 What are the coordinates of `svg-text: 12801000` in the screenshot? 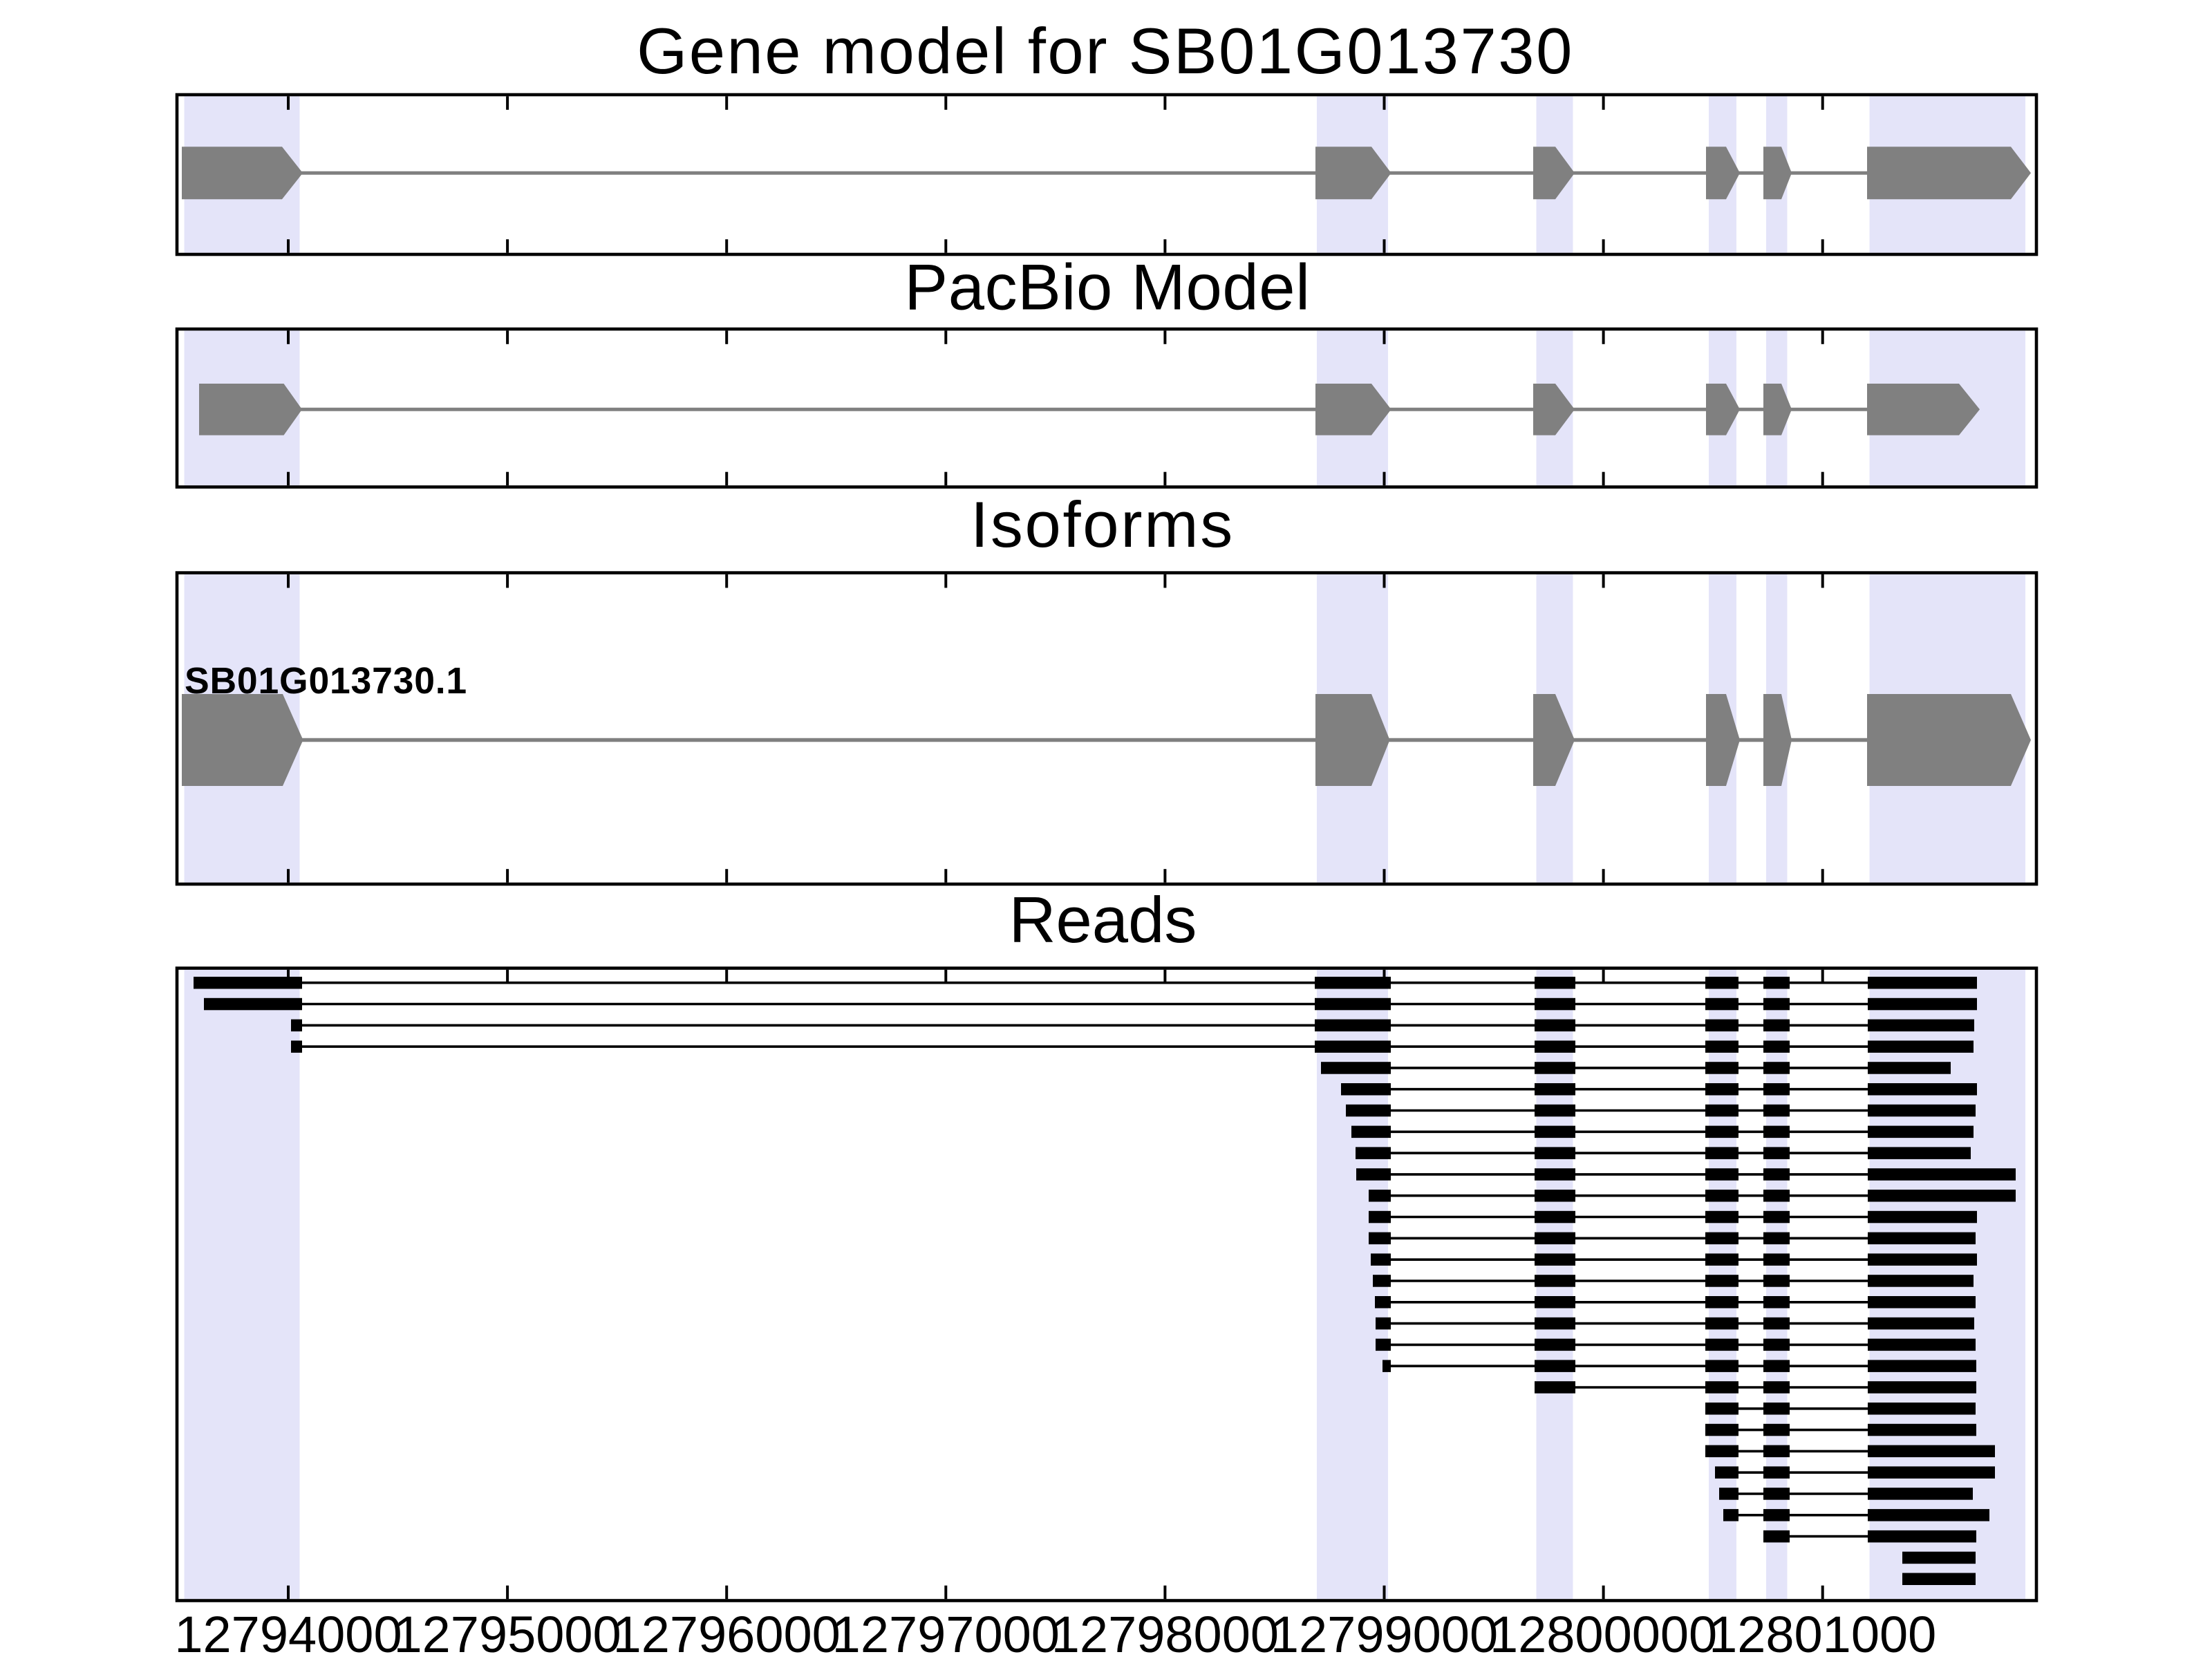 It's located at (1822, 1633).